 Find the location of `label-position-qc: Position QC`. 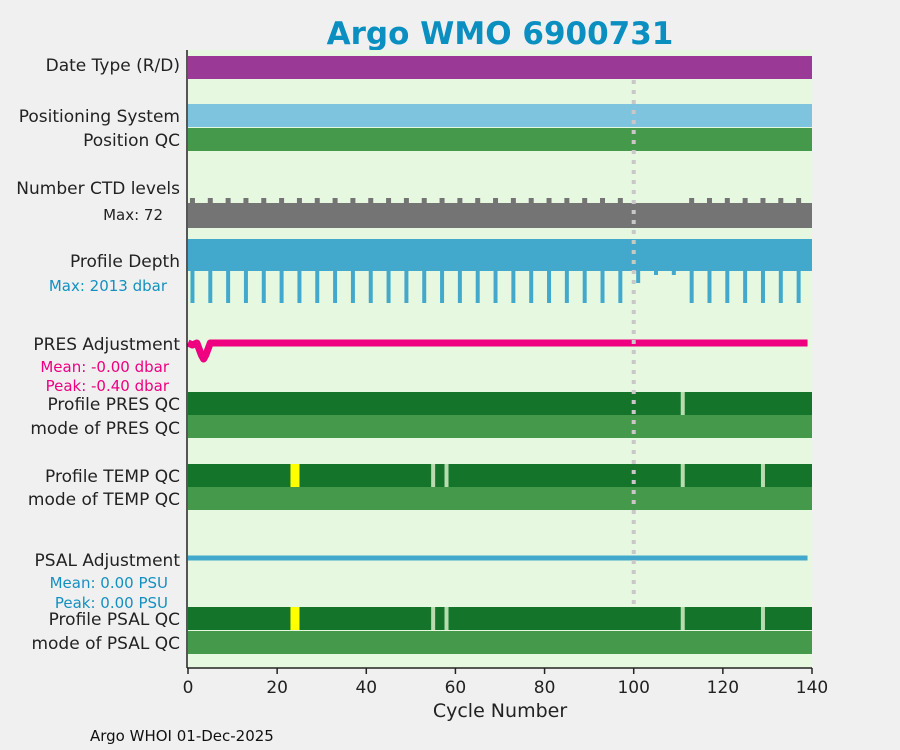

label-position-qc: Position QC is located at coordinates (131, 141).